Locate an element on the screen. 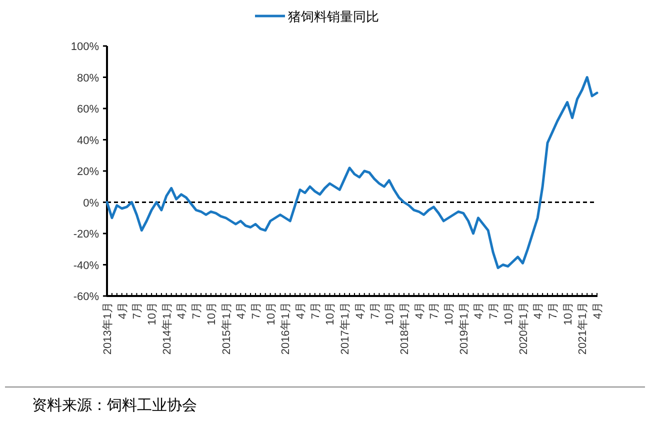 The image size is (650, 440). x-tick-label: 2017年1月 is located at coordinates (346, 328).